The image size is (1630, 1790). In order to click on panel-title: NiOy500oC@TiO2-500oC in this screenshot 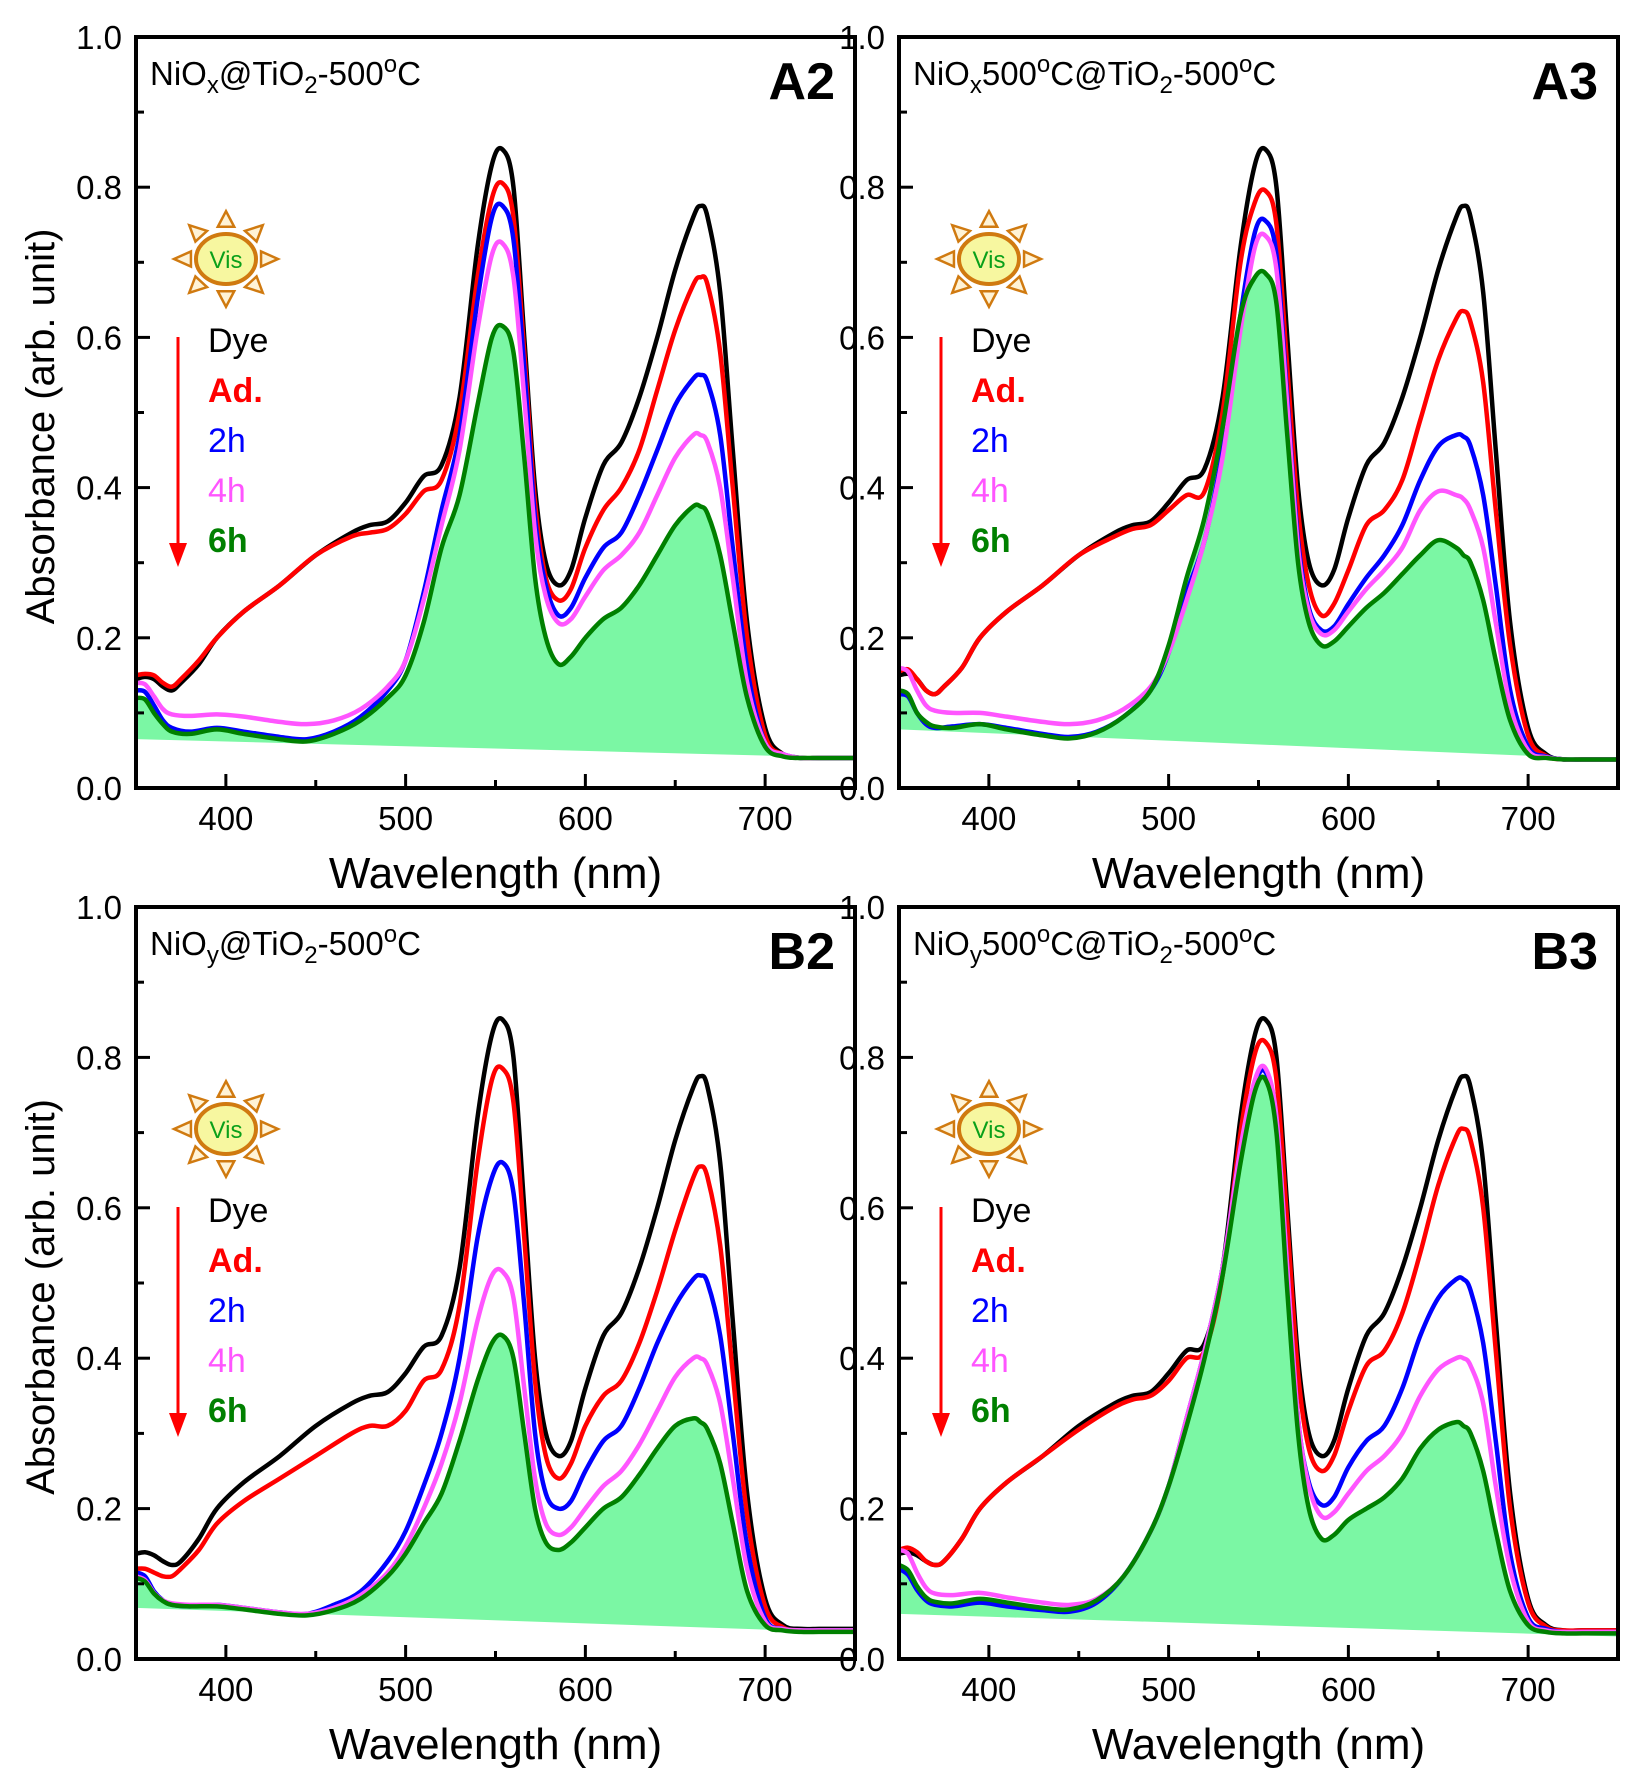, I will do `click(1094, 945)`.